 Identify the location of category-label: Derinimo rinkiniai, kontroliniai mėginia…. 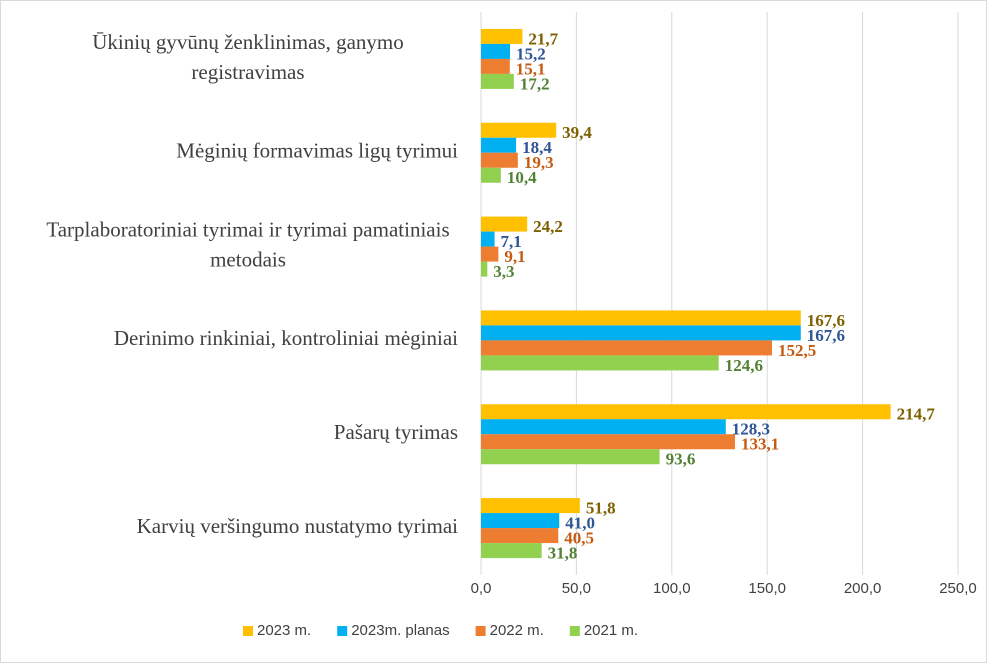
(286, 338).